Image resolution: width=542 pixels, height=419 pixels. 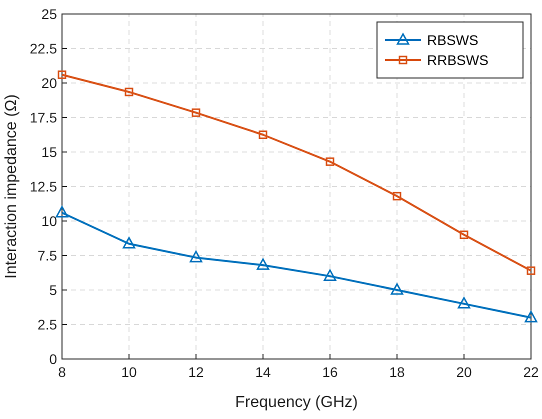 I want to click on y-tick-label: 2.5, so click(x=48, y=324).